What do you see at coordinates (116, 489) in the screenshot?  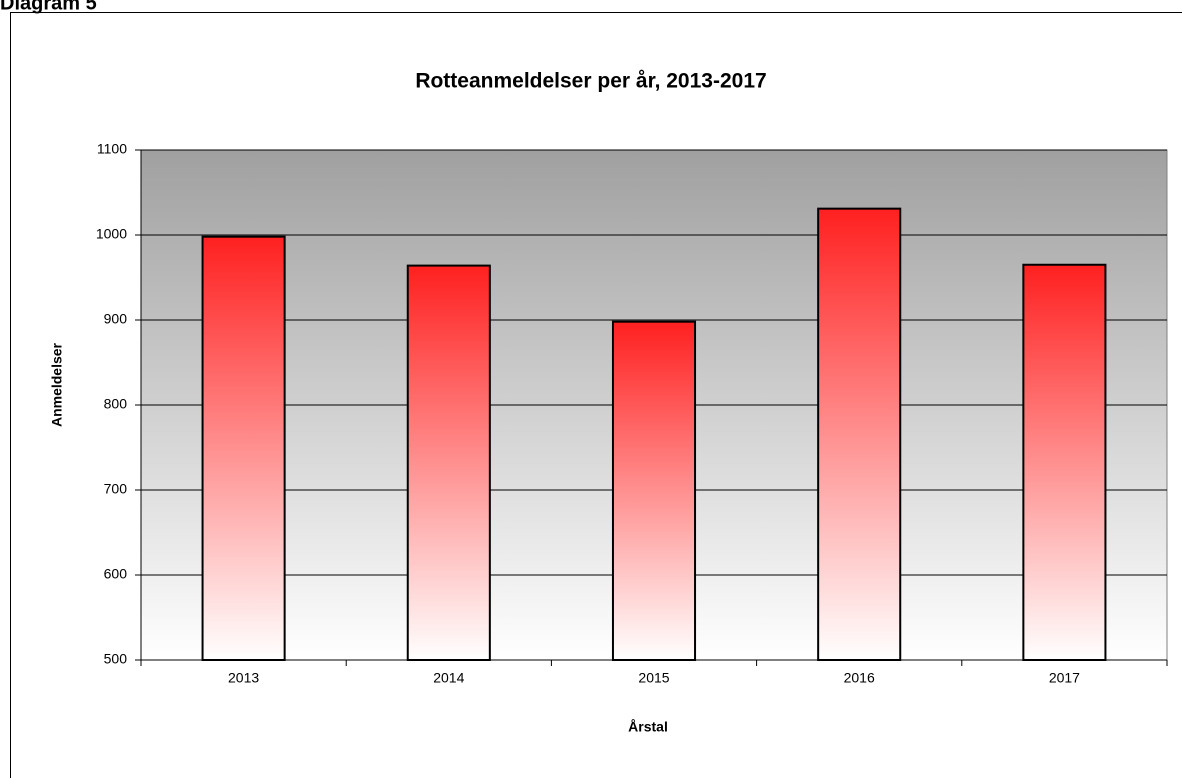 I see `y-tick-label: 700` at bounding box center [116, 489].